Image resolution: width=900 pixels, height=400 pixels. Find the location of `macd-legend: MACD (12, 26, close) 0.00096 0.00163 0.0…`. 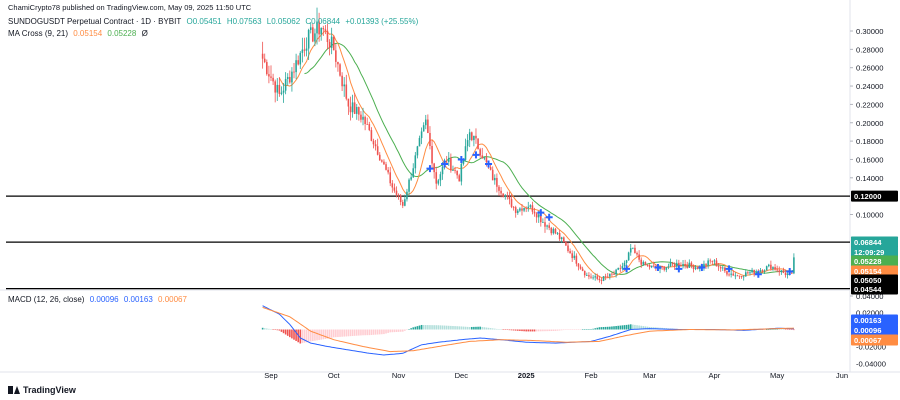

macd-legend: MACD (12, 26, close) 0.00096 0.00163 0.0… is located at coordinates (99, 299).